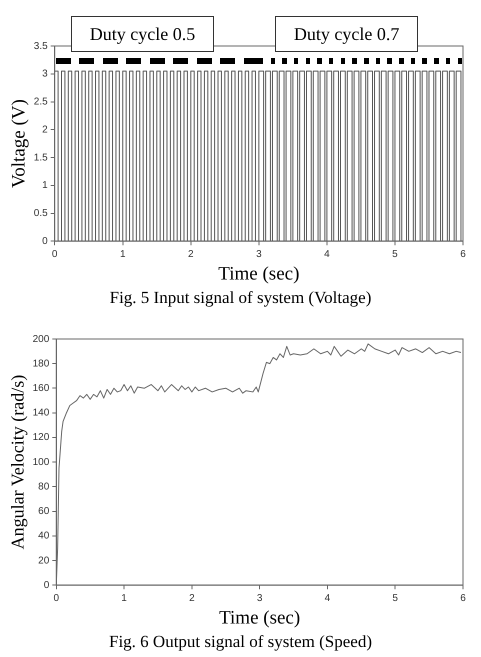 The image size is (481, 657). What do you see at coordinates (41, 462) in the screenshot?
I see `y-tick-label: 100` at bounding box center [41, 462].